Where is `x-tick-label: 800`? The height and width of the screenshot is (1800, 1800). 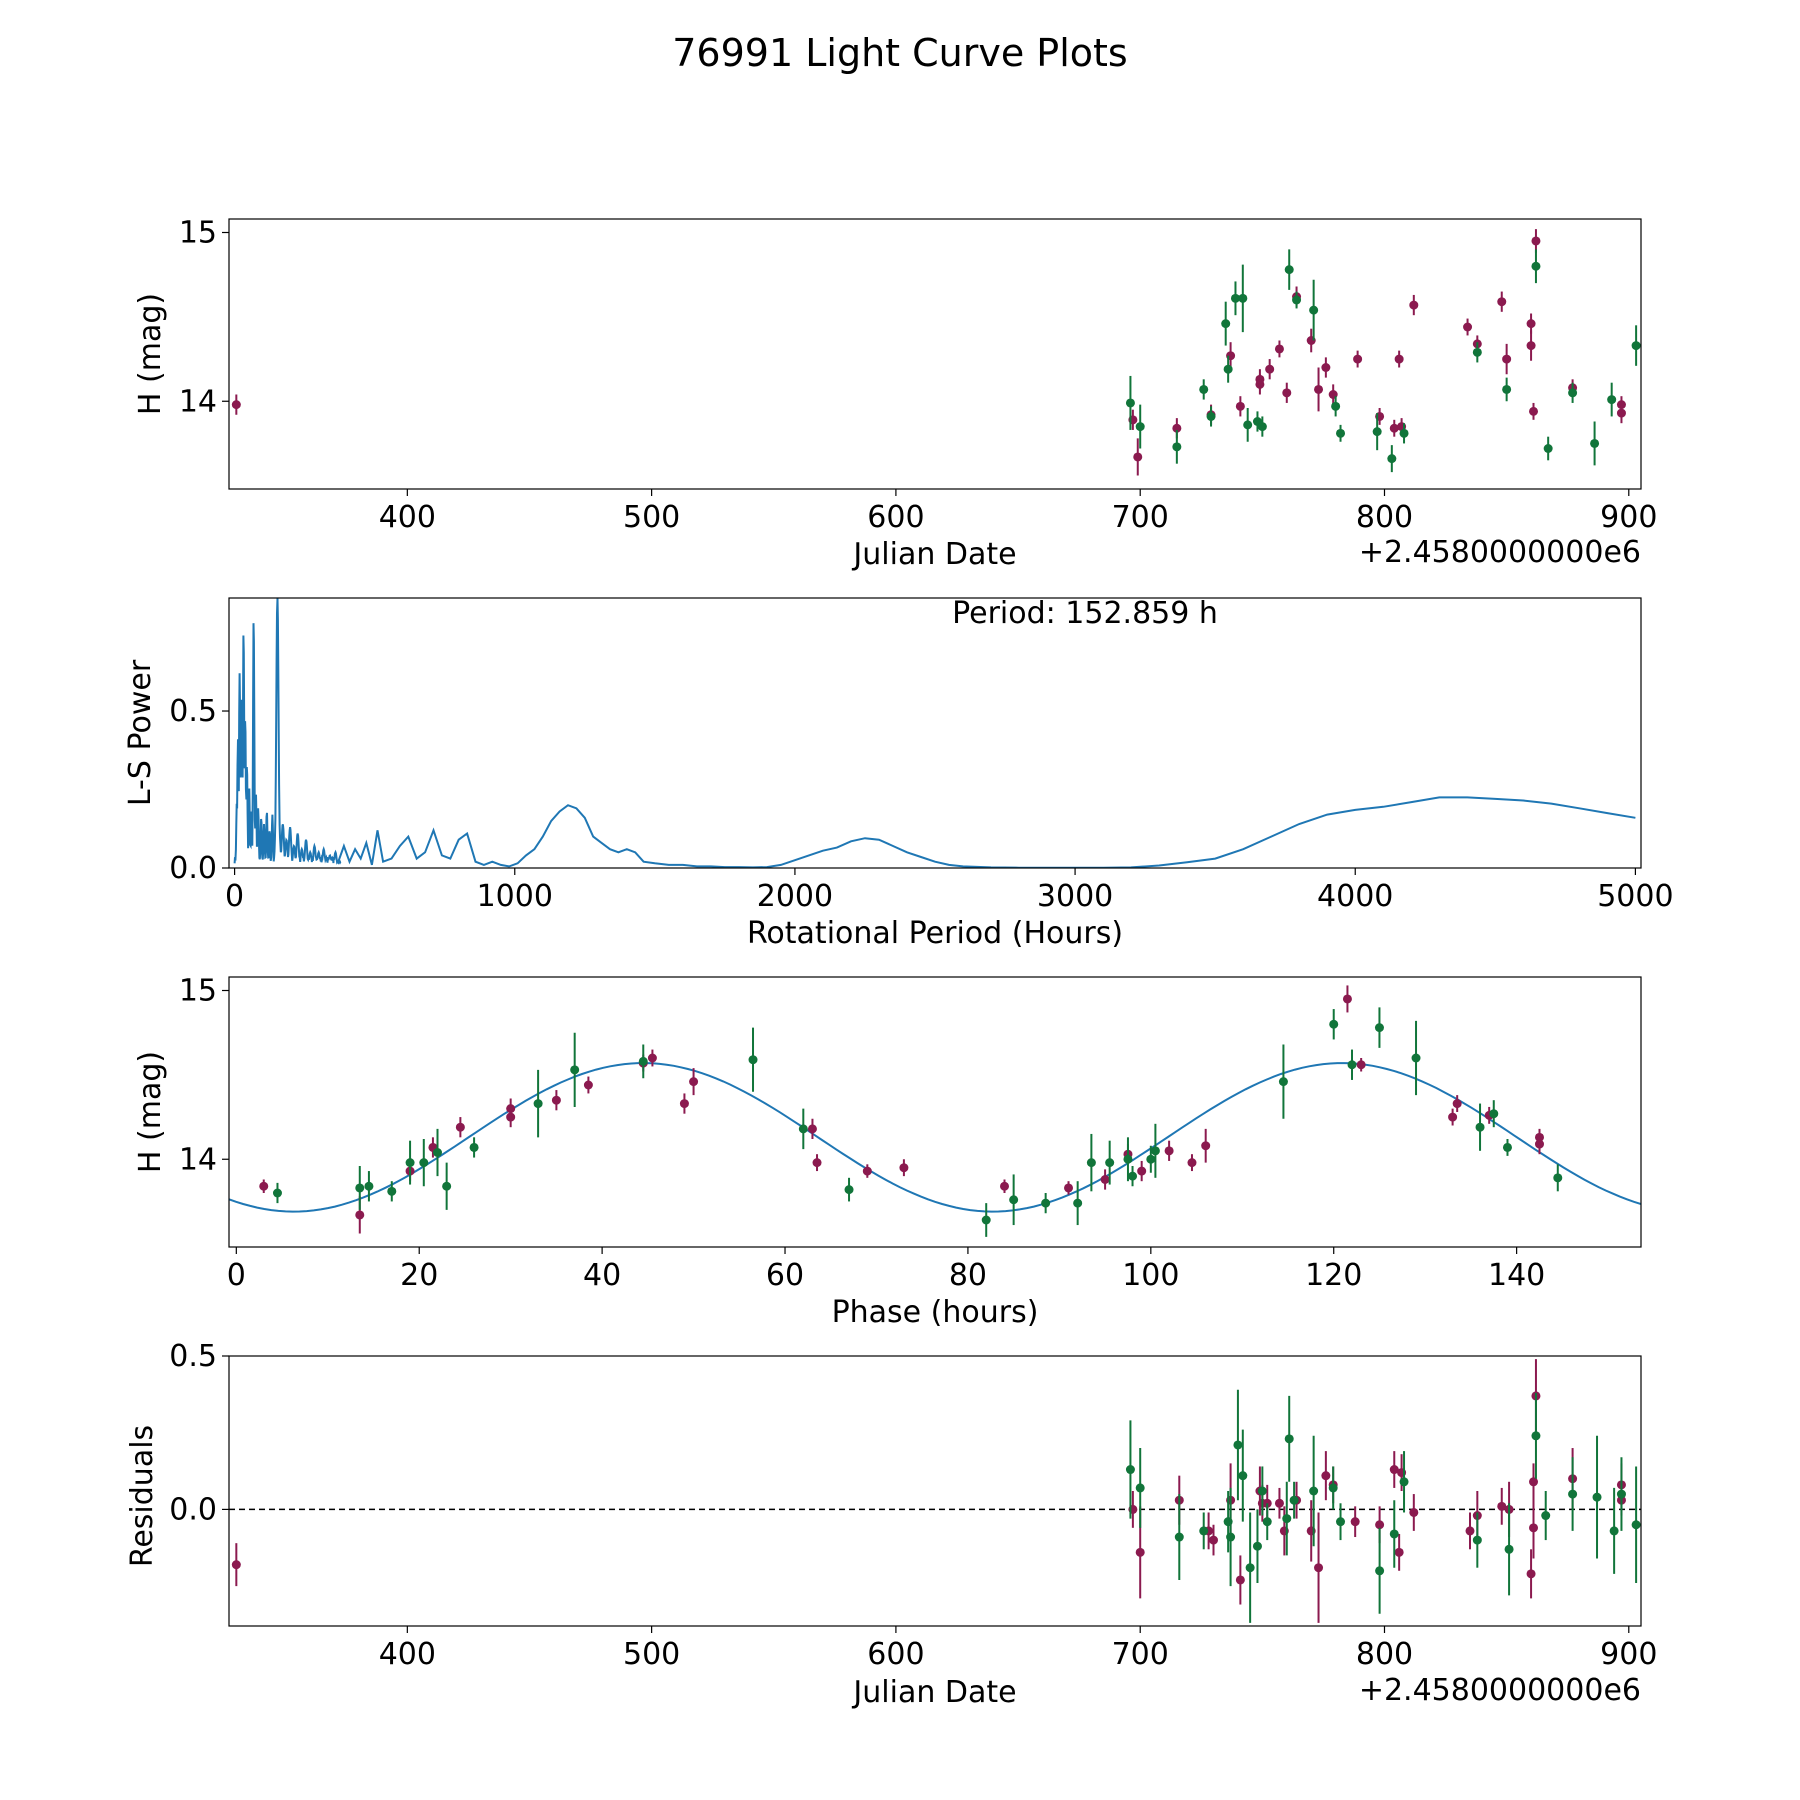 x-tick-label: 800 is located at coordinates (1384, 517).